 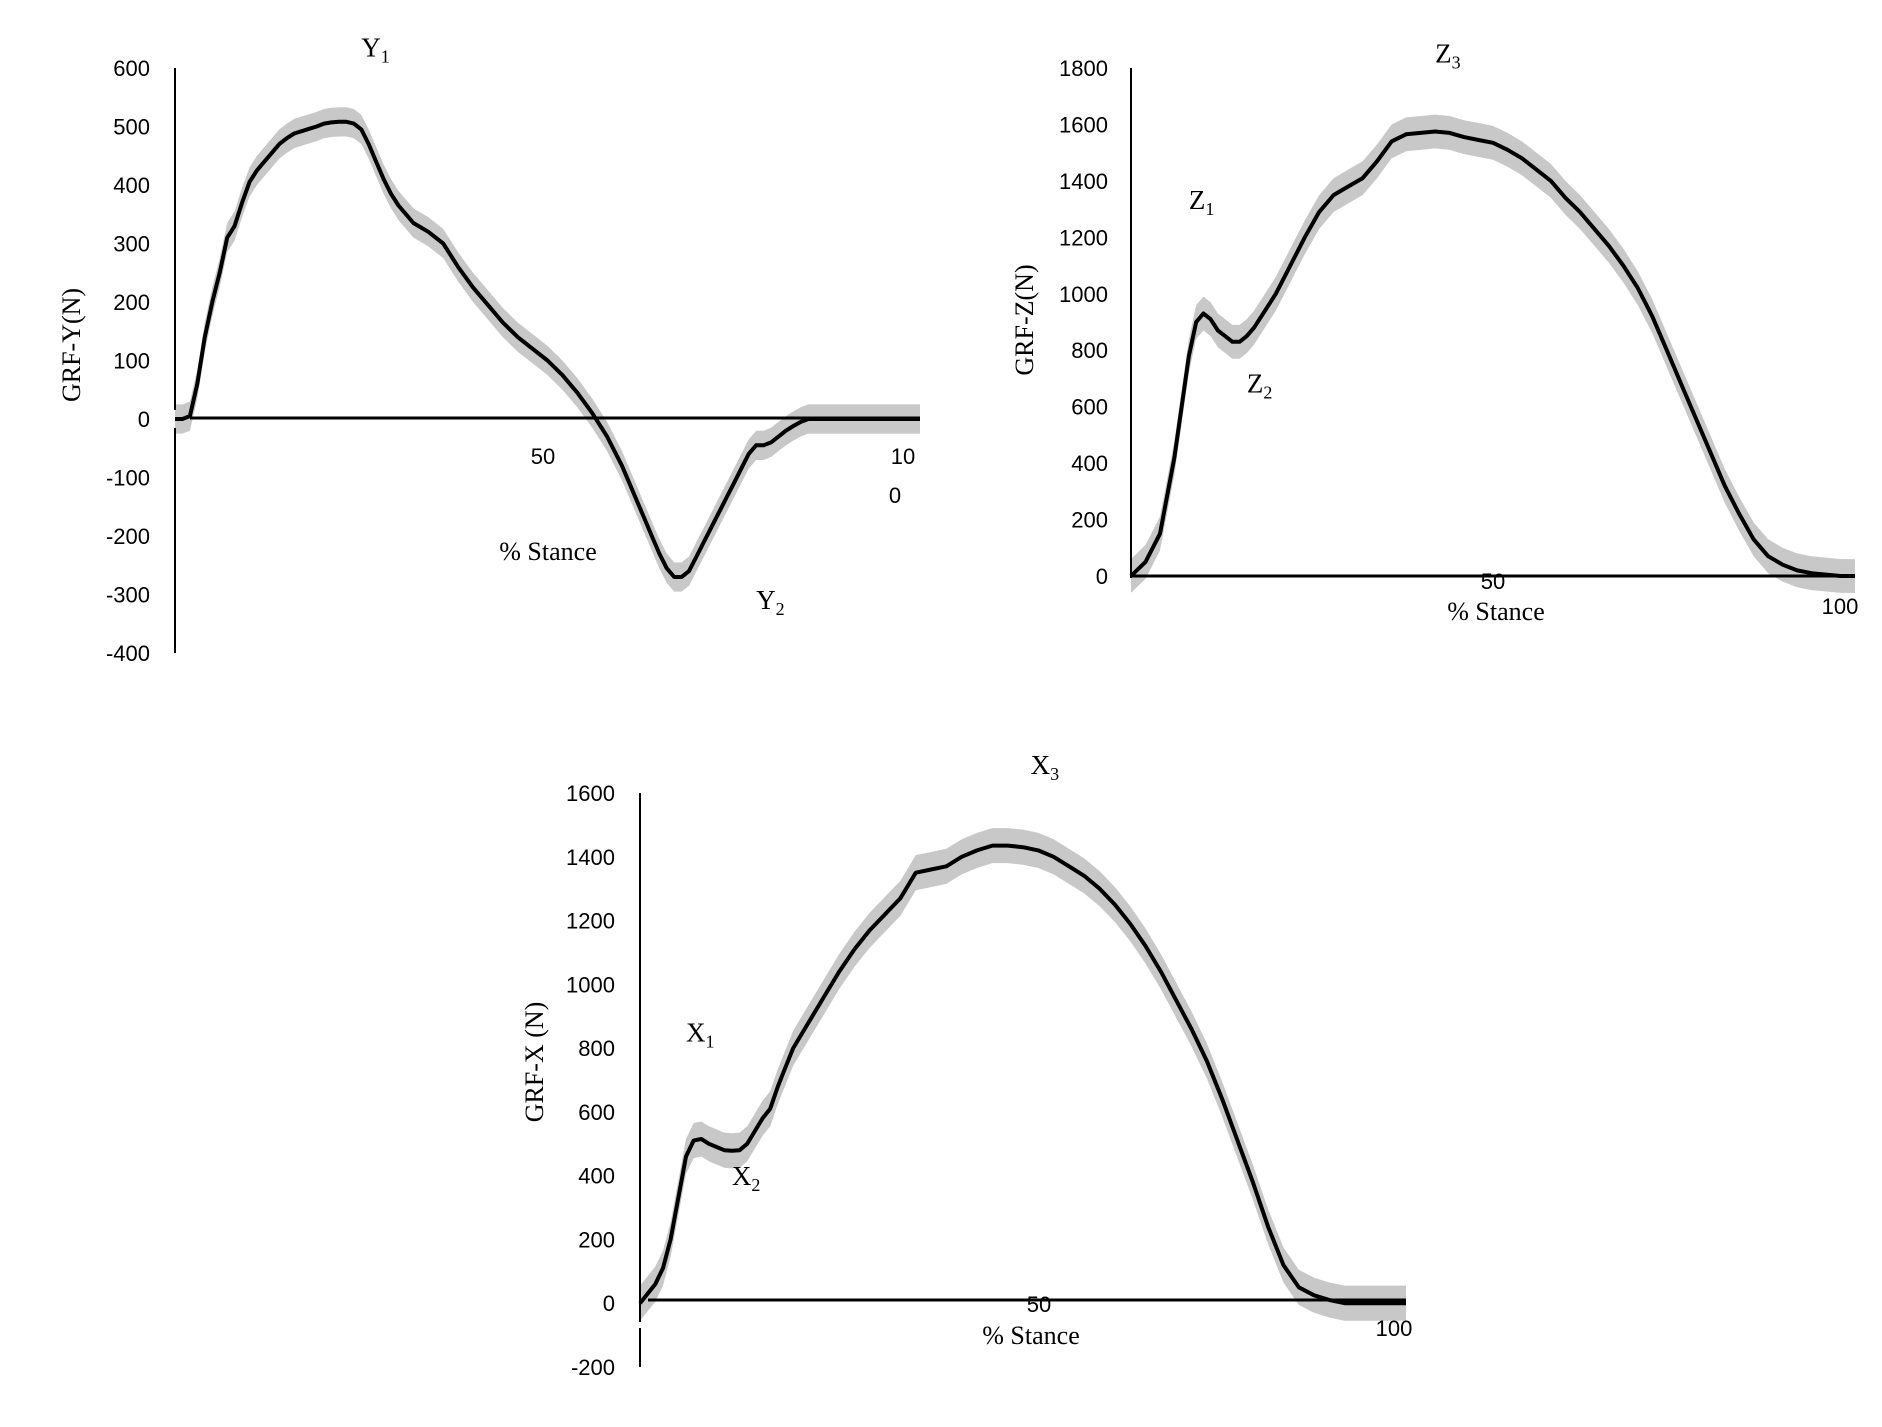 I want to click on x-axis-title-x: % Stance, so click(x=1030, y=1335).